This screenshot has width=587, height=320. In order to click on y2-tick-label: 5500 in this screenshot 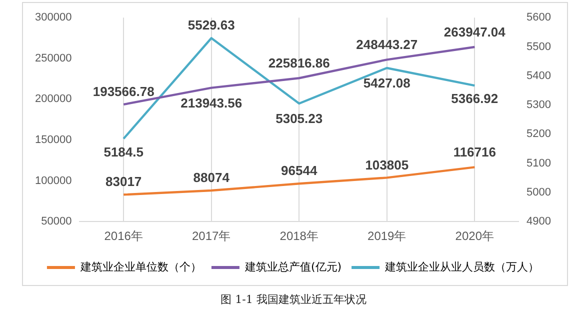, I will do `click(539, 46)`.